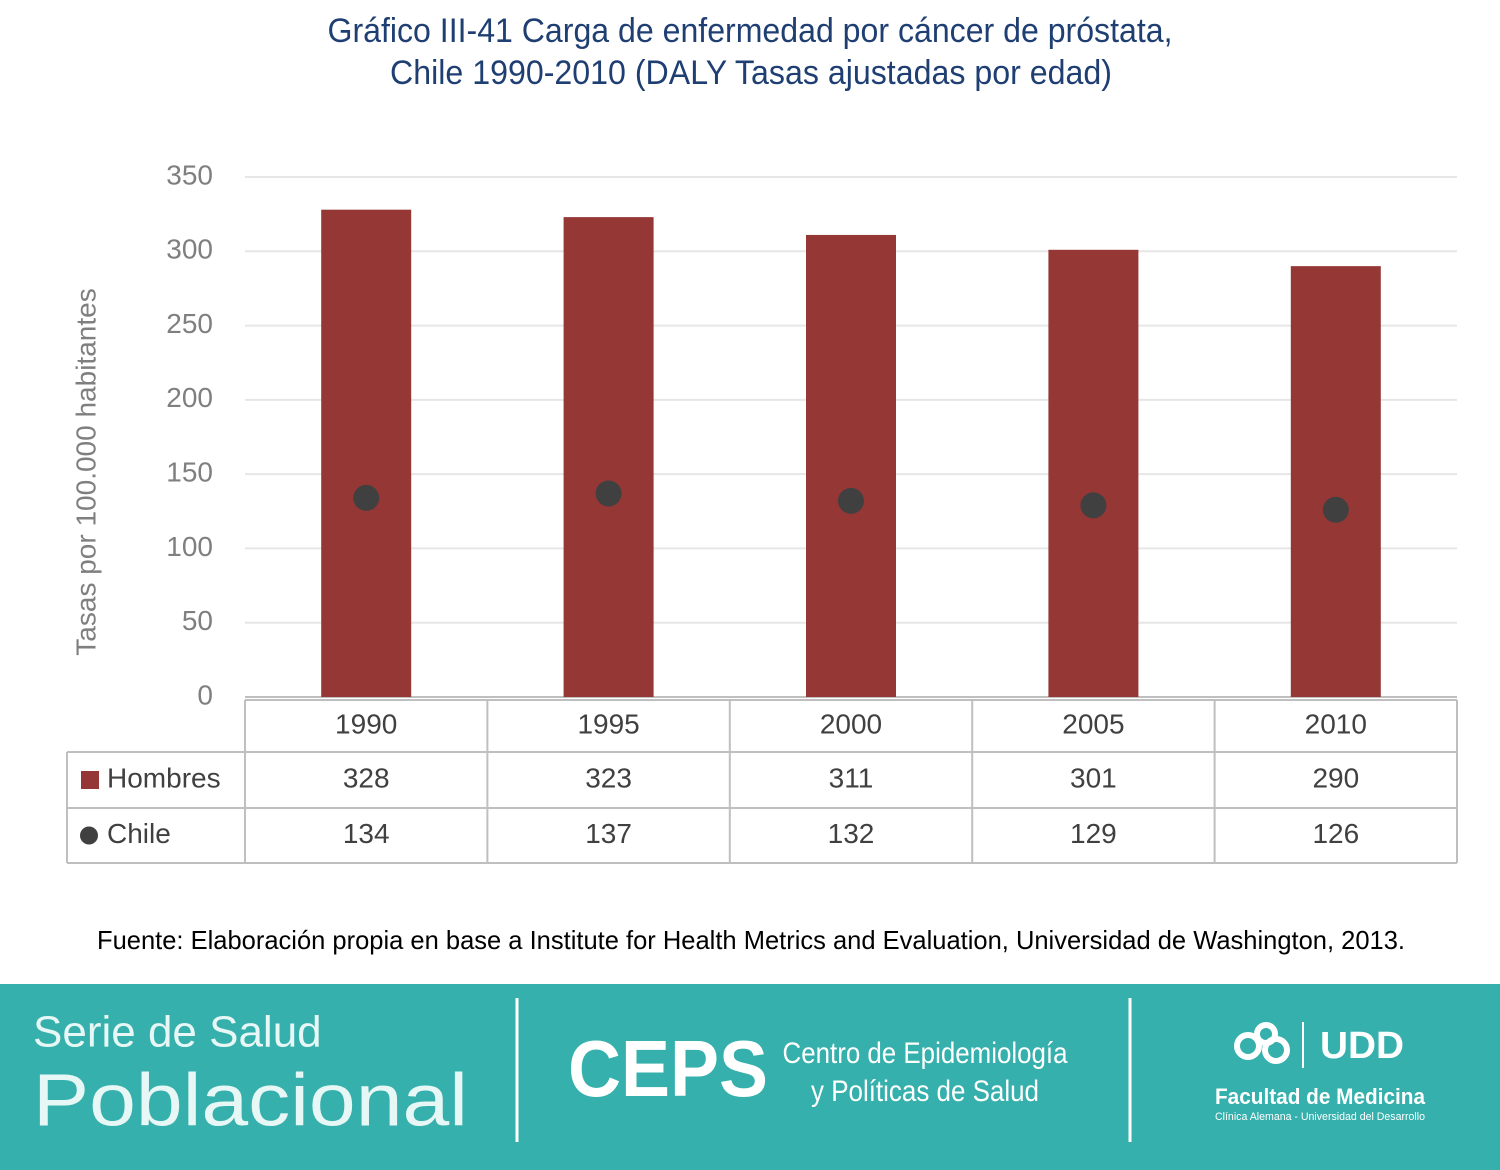 The width and height of the screenshot is (1500, 1170). Describe the element at coordinates (1262, 1043) in the screenshot. I see `udd-icon` at that location.